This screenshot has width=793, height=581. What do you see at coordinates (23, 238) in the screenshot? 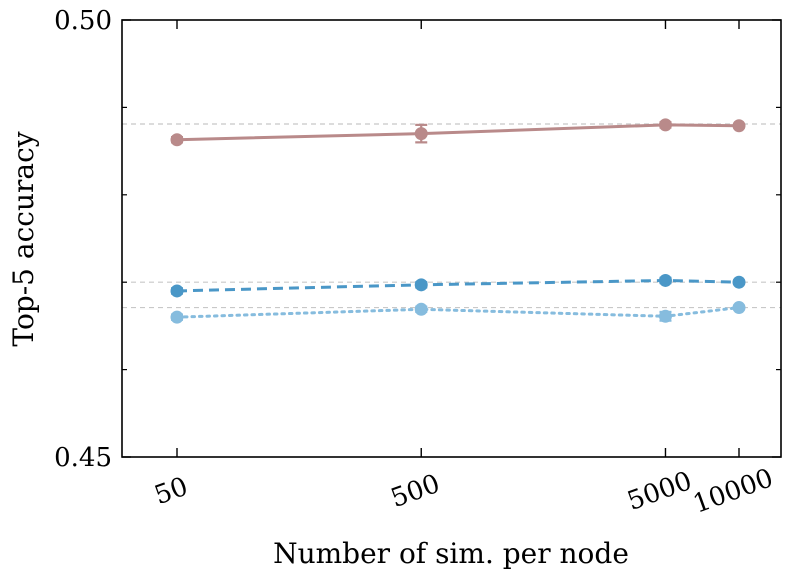
I see `y-axis-label: Top-5 accuracy` at bounding box center [23, 238].